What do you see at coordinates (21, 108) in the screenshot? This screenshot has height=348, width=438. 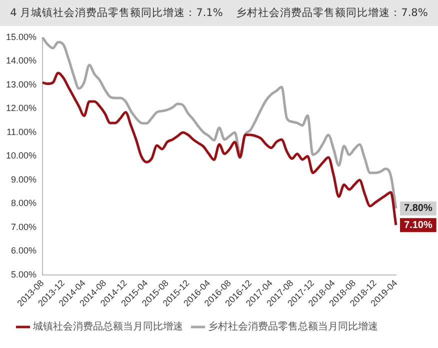 I see `y-tick-label: 12.00%` at bounding box center [21, 108].